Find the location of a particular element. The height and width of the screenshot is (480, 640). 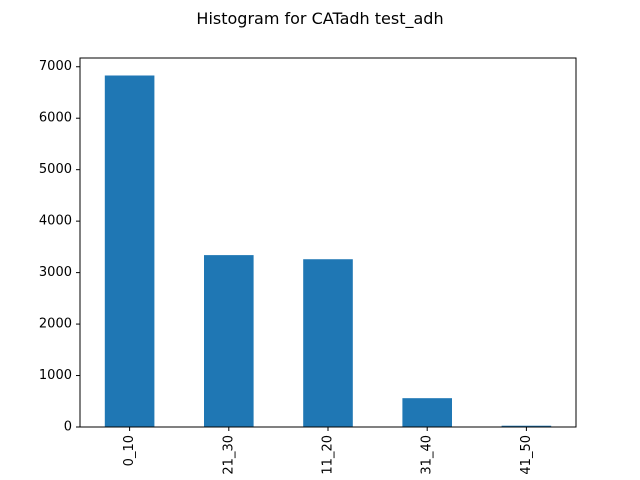

y-tick-label: 2000 is located at coordinates (55, 324).